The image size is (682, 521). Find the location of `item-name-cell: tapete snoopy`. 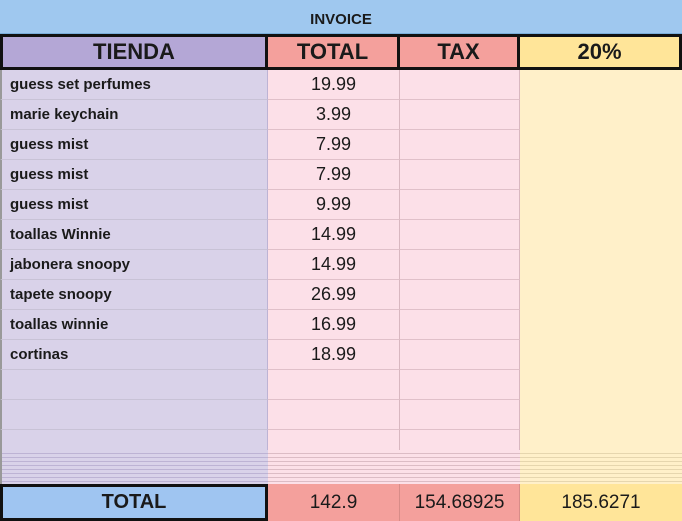

item-name-cell: tapete snoopy is located at coordinates (134, 295).